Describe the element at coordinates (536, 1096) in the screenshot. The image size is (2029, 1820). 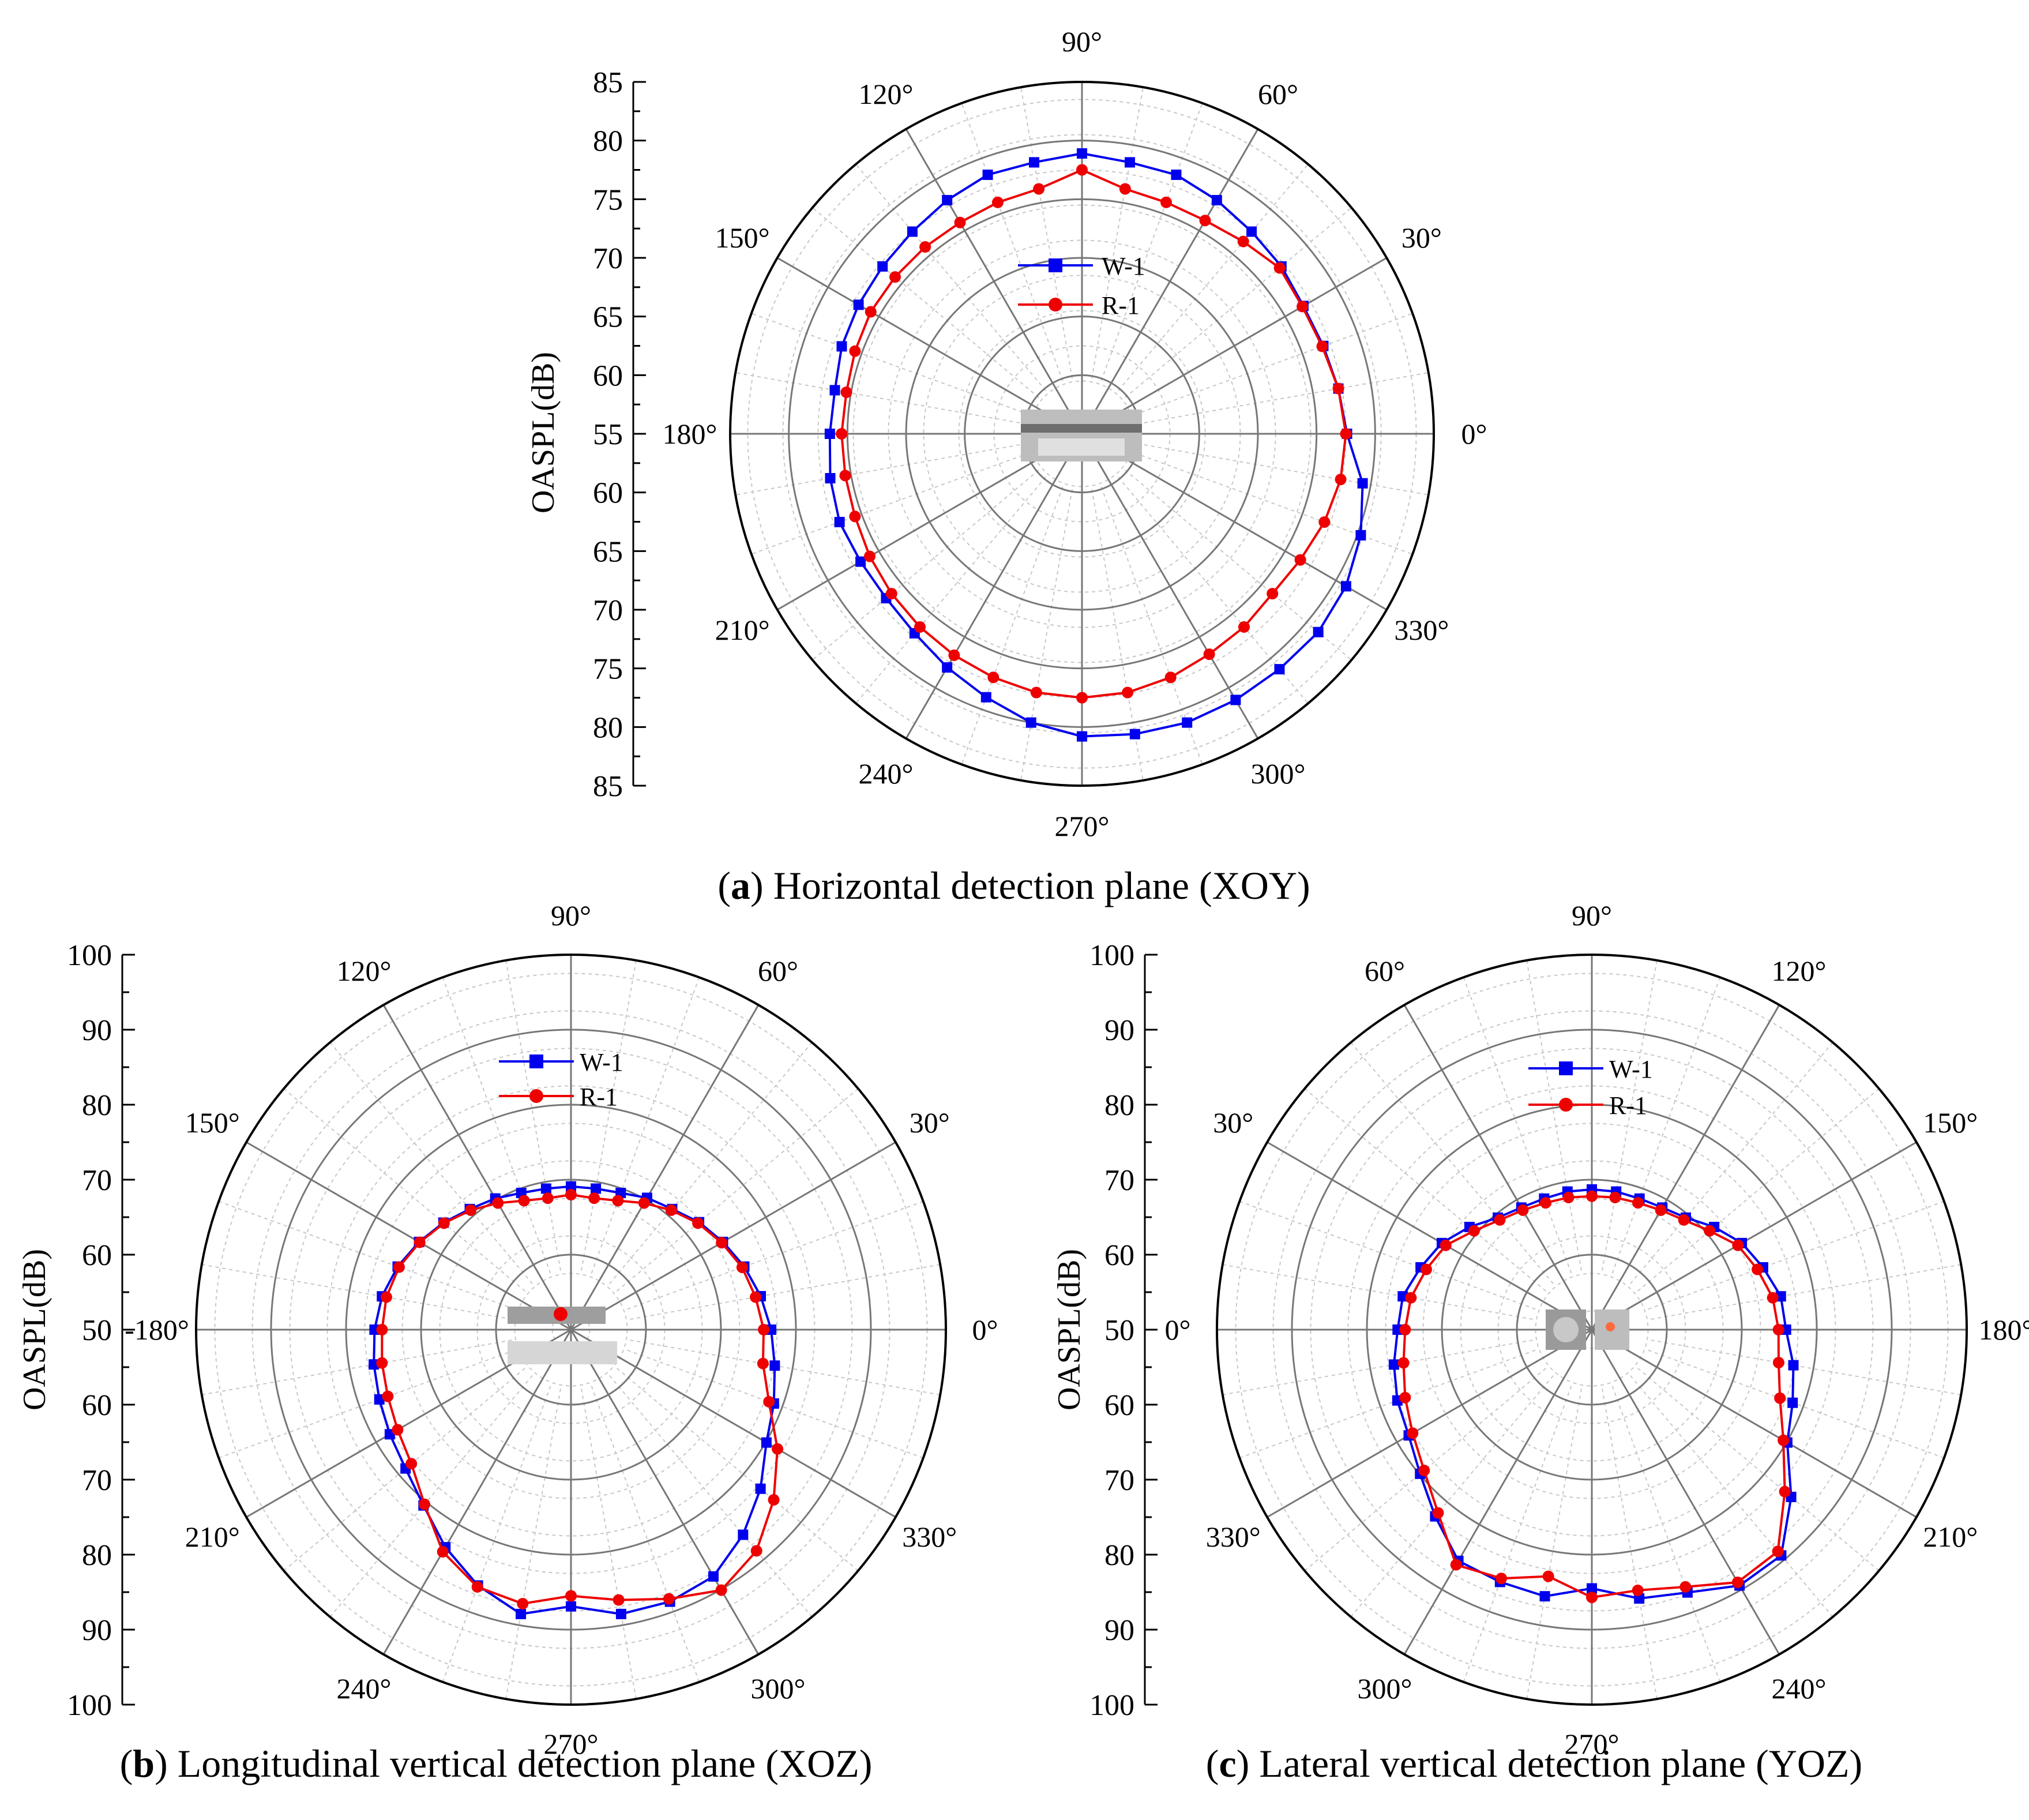
I see `legend-marker-r1` at that location.